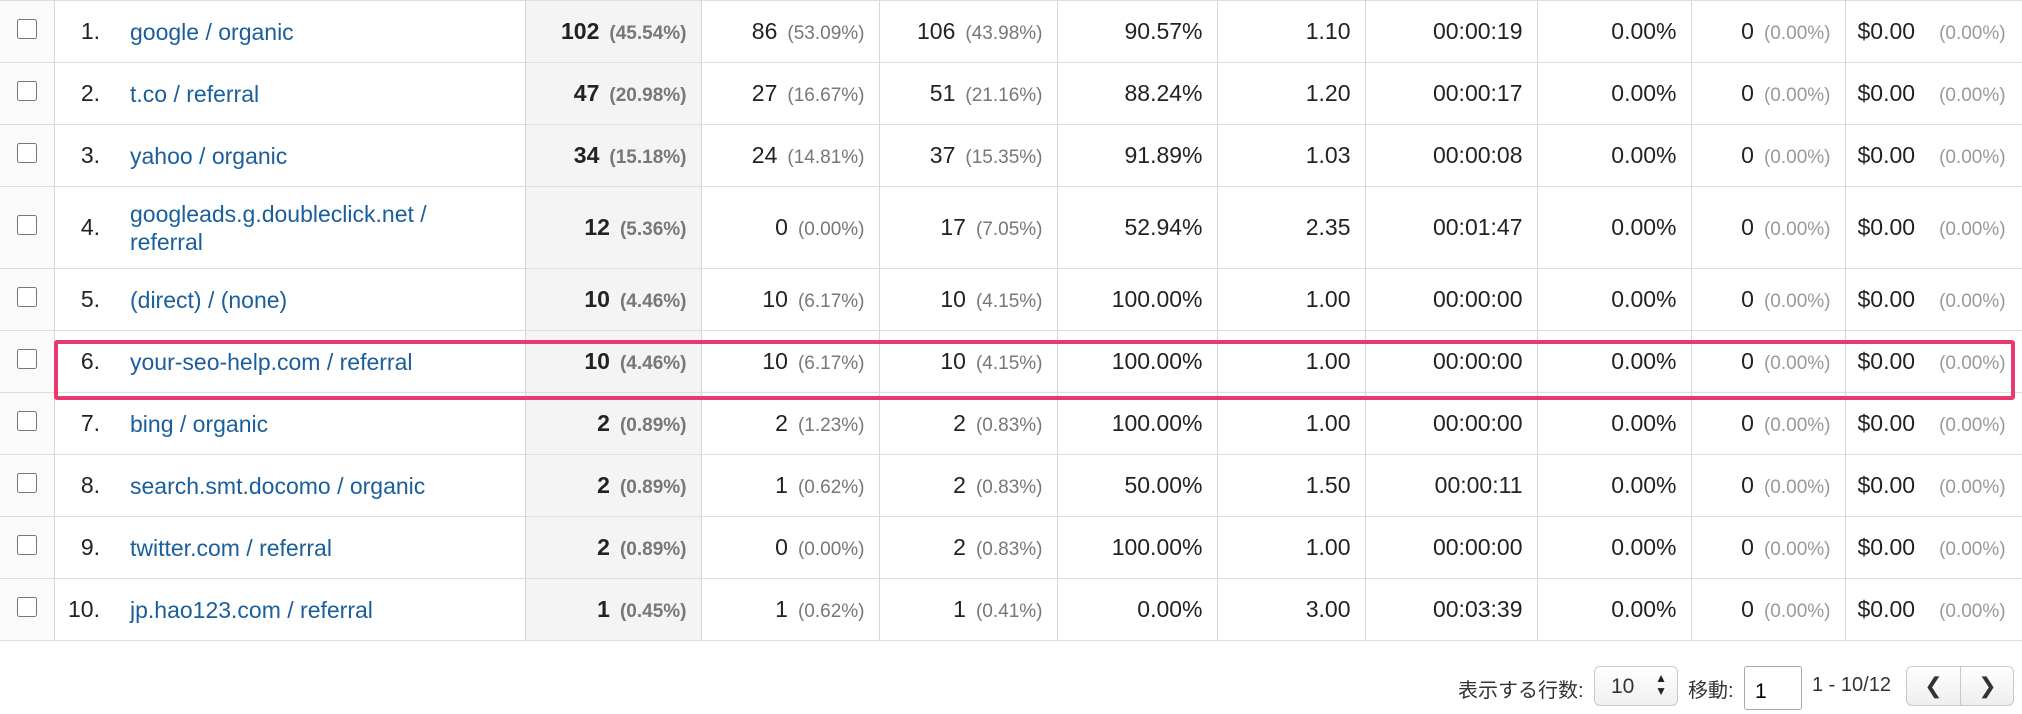  What do you see at coordinates (251, 609) in the screenshot?
I see `source-medium-link: jp.hao123.com / referral` at bounding box center [251, 609].